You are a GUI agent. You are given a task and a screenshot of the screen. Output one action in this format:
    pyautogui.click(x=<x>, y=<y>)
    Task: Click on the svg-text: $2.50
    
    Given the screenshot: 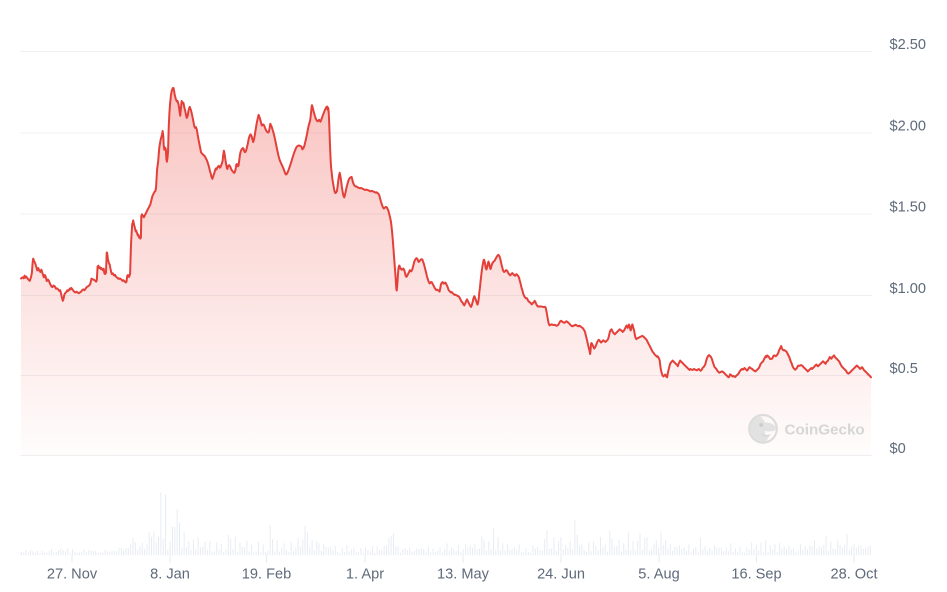 What is the action you would take?
    pyautogui.click(x=908, y=45)
    